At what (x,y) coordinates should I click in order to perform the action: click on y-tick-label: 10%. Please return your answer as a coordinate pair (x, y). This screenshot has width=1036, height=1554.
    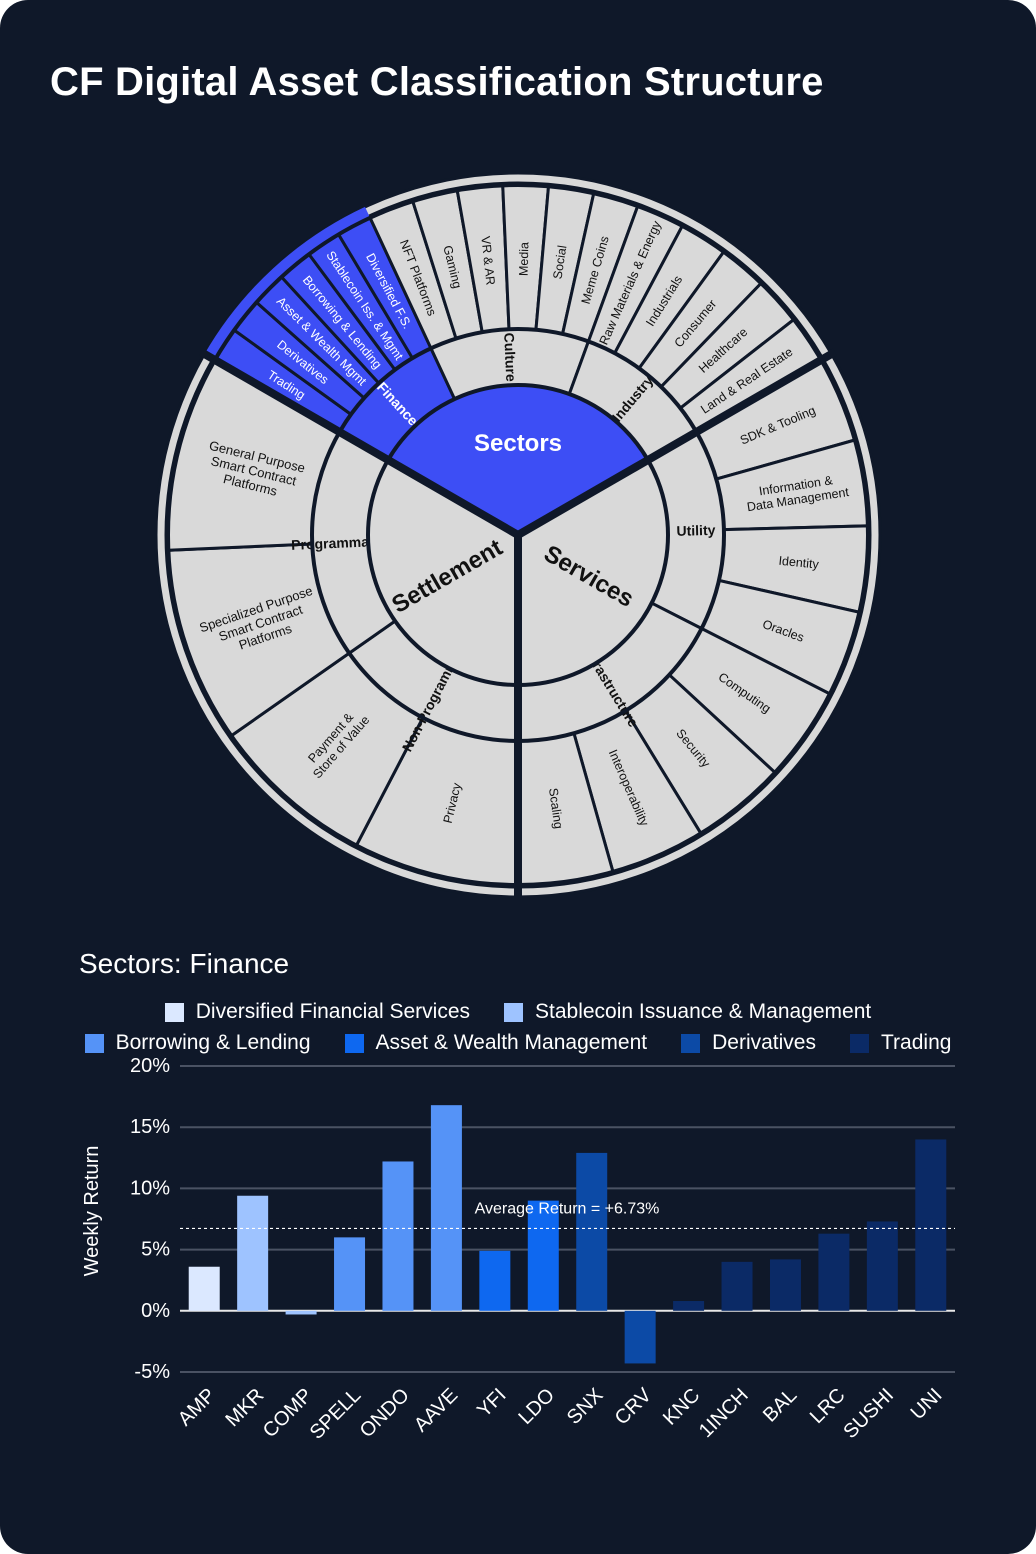
    Looking at the image, I should click on (150, 1188).